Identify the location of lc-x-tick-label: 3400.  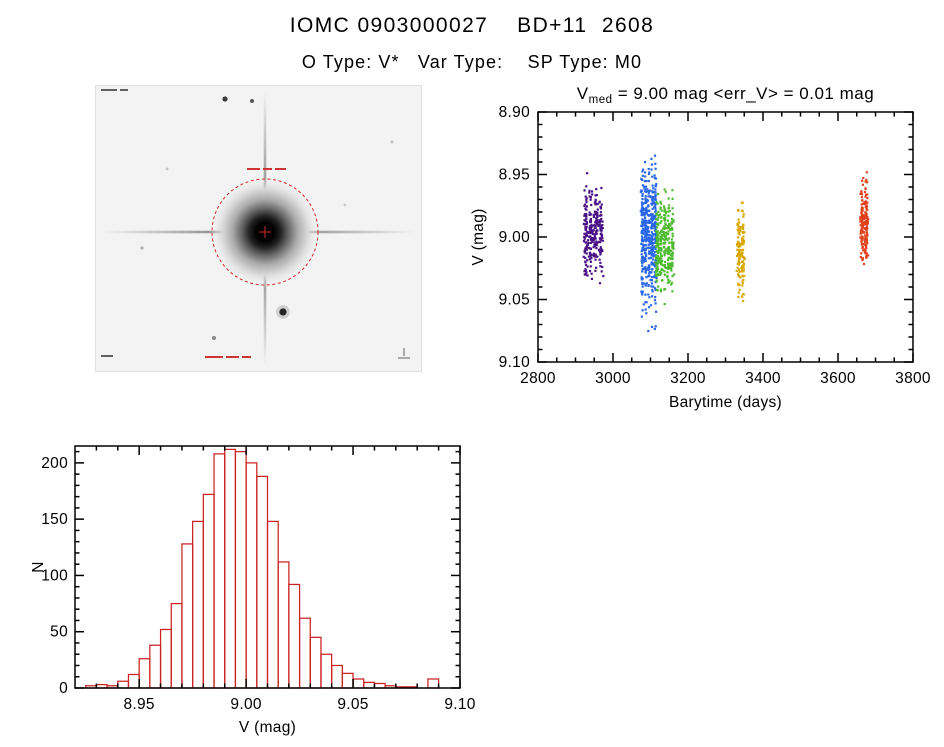
(763, 378).